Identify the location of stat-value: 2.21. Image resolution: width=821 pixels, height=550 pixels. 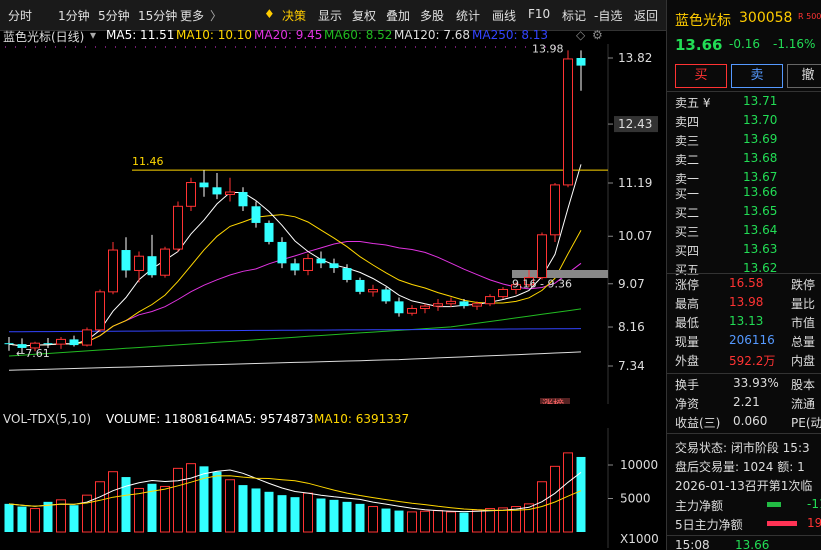
(746, 402).